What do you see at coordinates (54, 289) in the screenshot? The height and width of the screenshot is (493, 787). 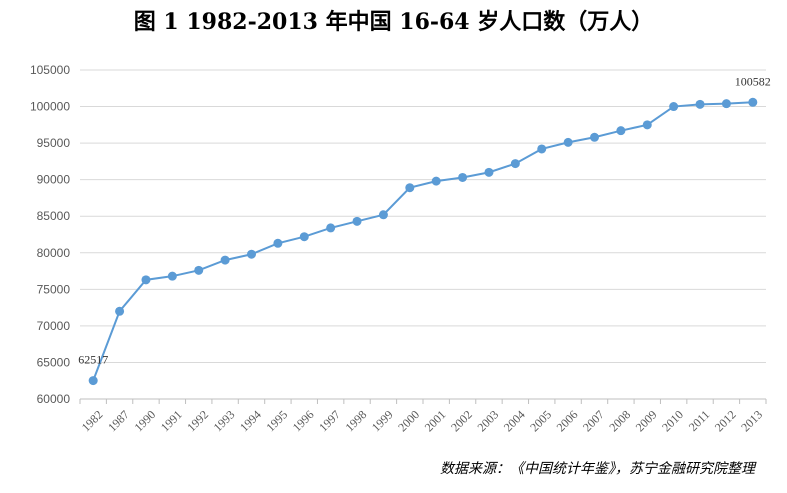 I see `y-tick-label: 75000` at bounding box center [54, 289].